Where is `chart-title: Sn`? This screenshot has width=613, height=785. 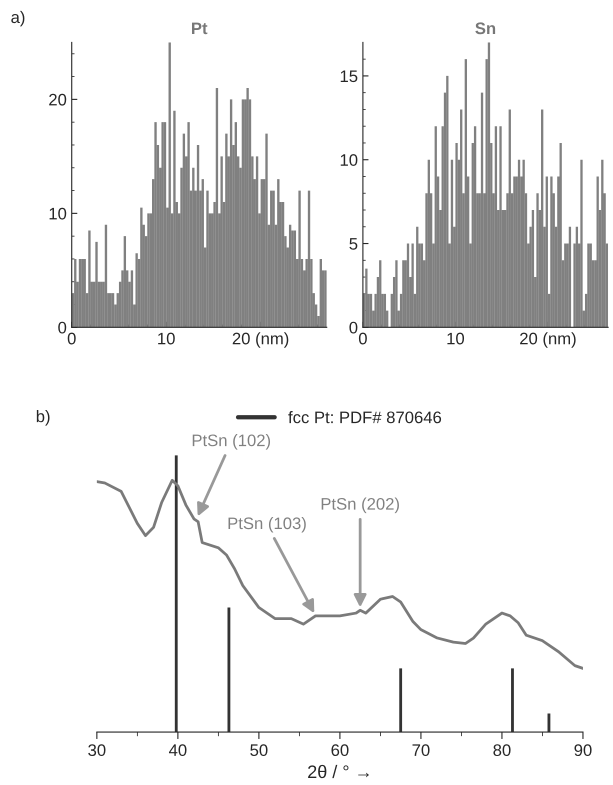
chart-title: Sn is located at coordinates (485, 28).